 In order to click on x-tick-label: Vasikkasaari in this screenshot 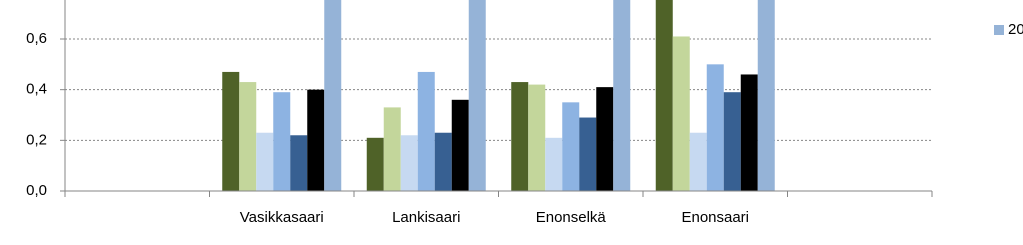, I will do `click(282, 217)`.